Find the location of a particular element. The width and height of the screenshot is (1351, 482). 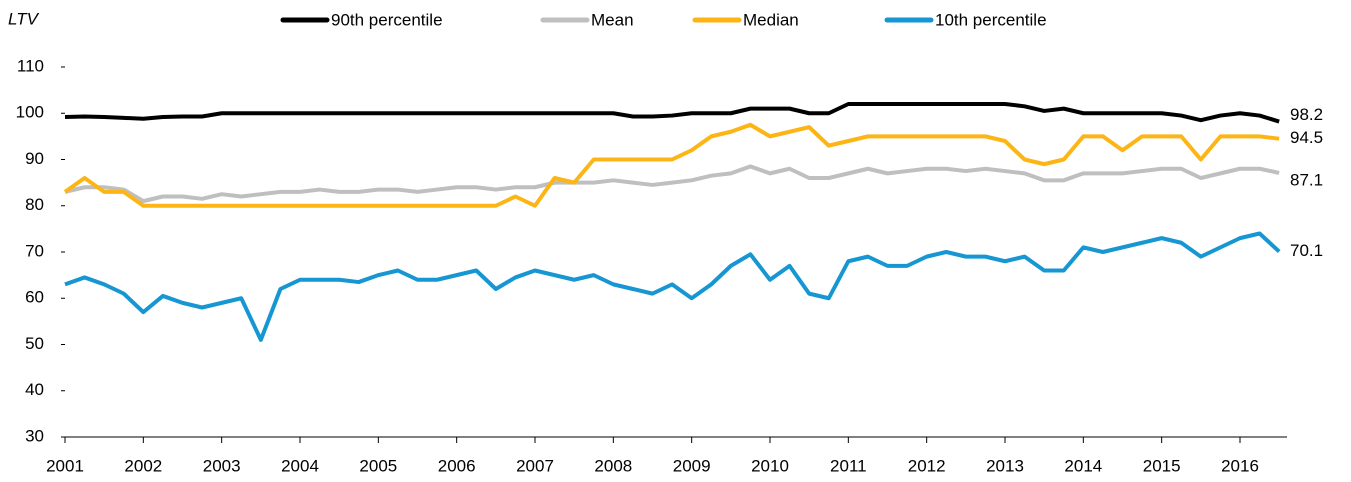

legend-label: 90th percentile is located at coordinates (387, 19).